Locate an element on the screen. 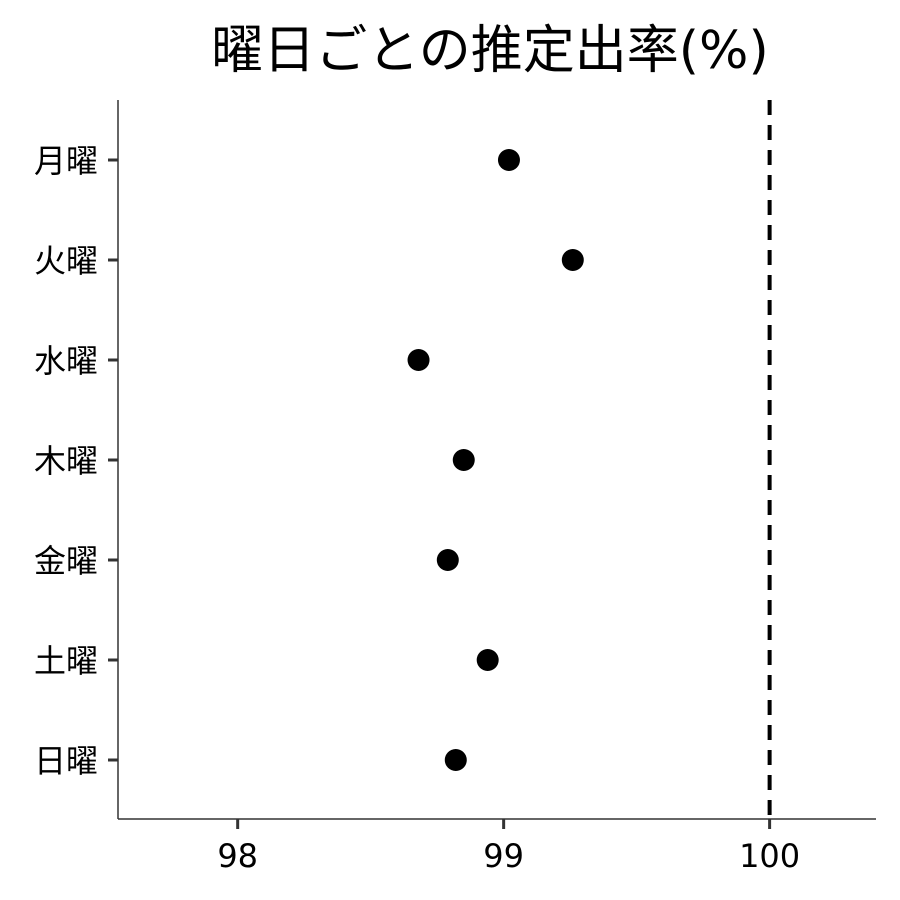 Image resolution: width=900 pixels, height=900 pixels. y-tick-label: 木曜 is located at coordinates (66, 461).